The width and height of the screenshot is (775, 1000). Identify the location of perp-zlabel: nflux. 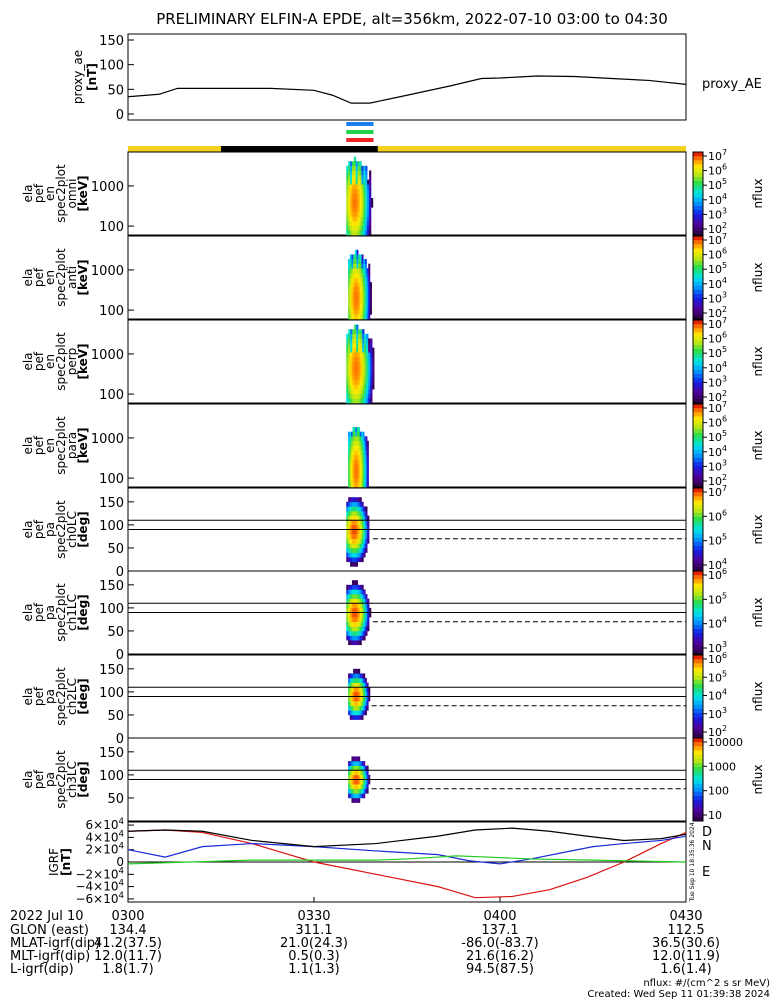
(758, 362).